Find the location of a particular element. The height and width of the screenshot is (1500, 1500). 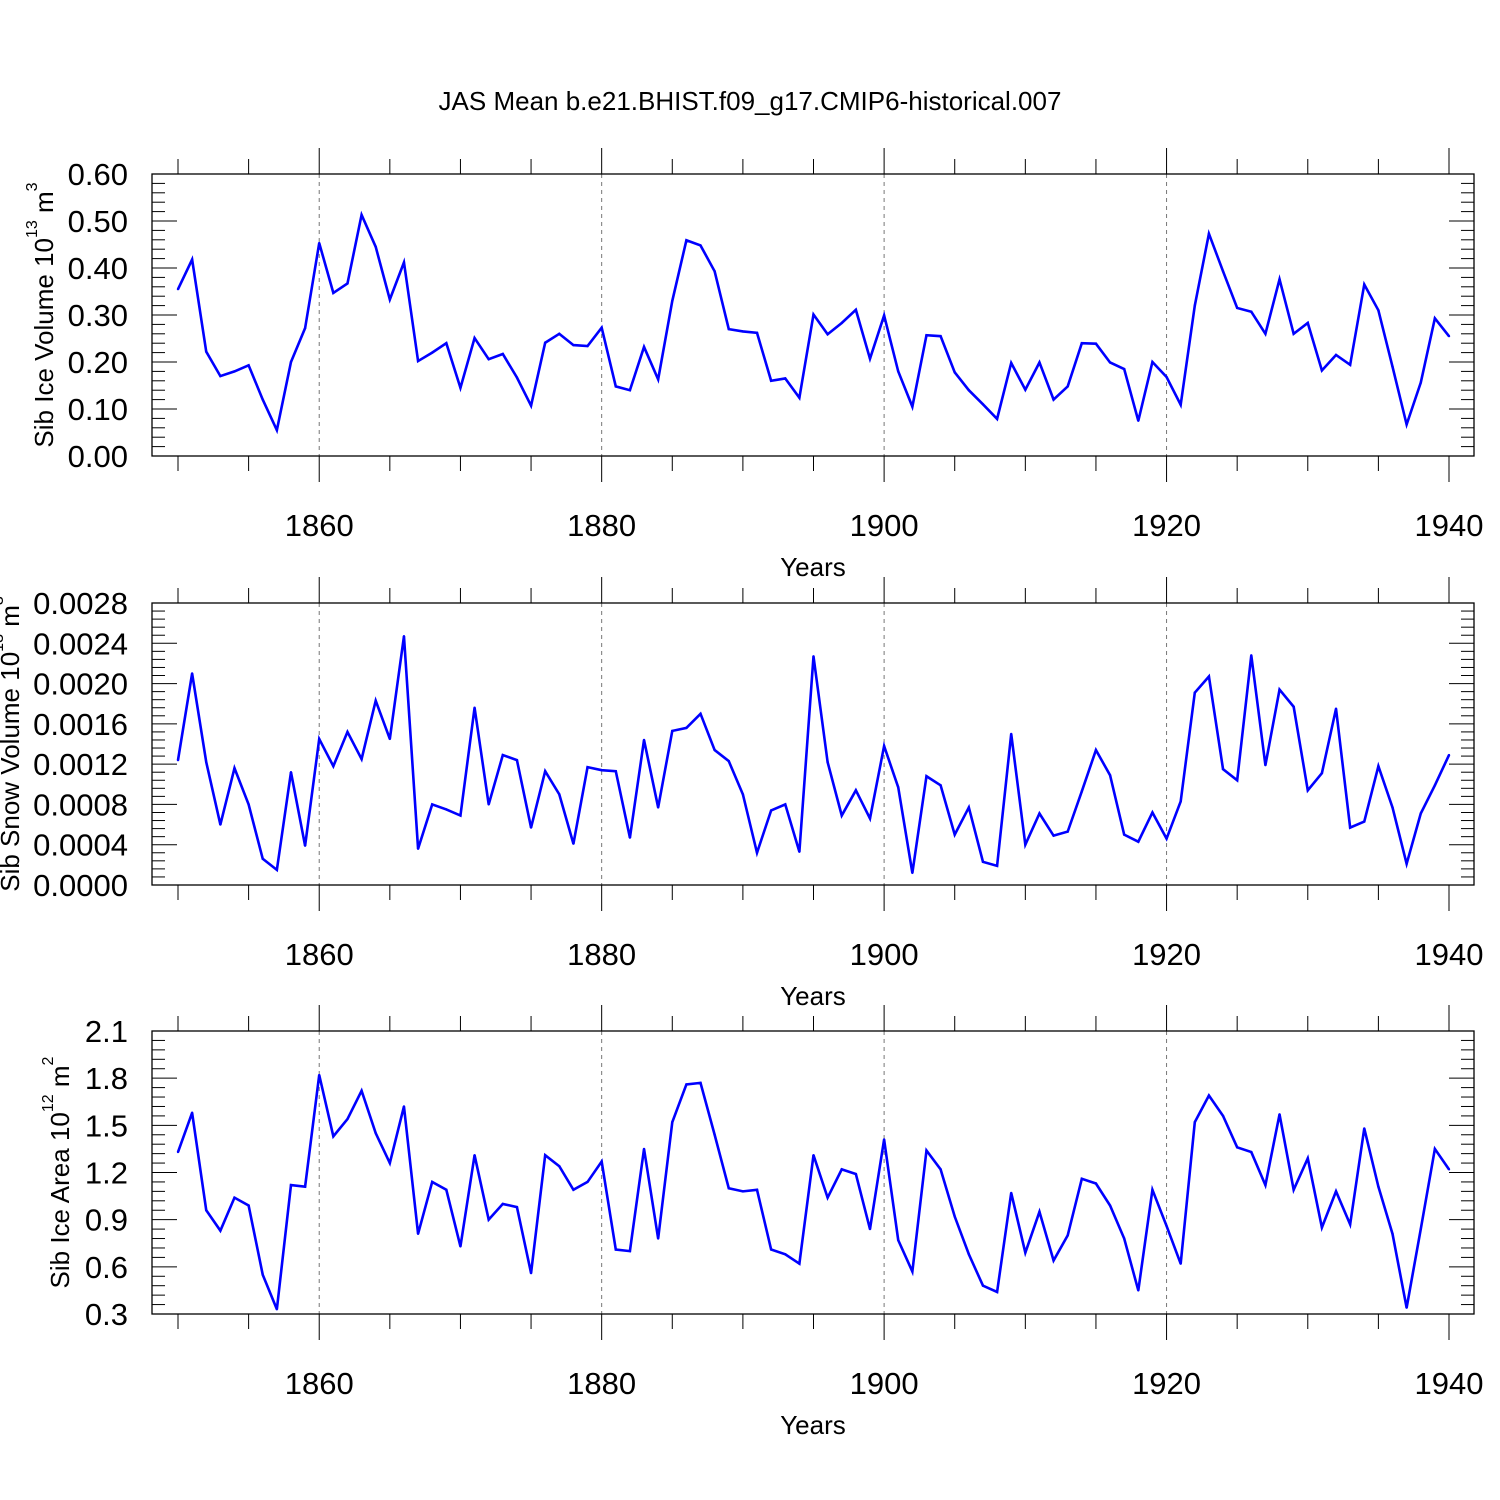

y-tick-label: 1.2 is located at coordinates (106, 1173).